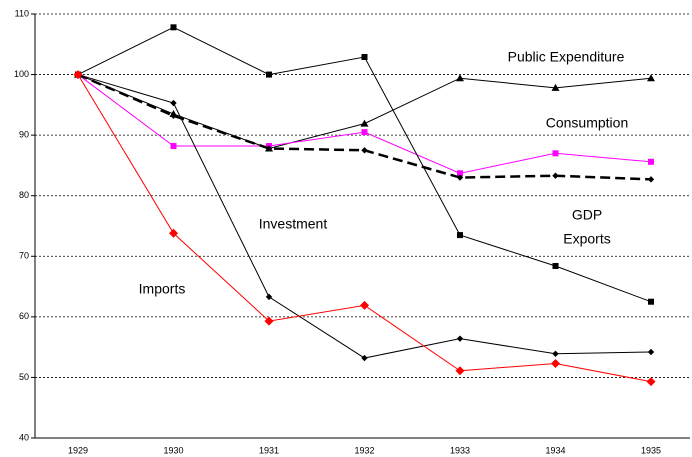  Describe the element at coordinates (293, 224) in the screenshot. I see `series-label: Investment` at that location.